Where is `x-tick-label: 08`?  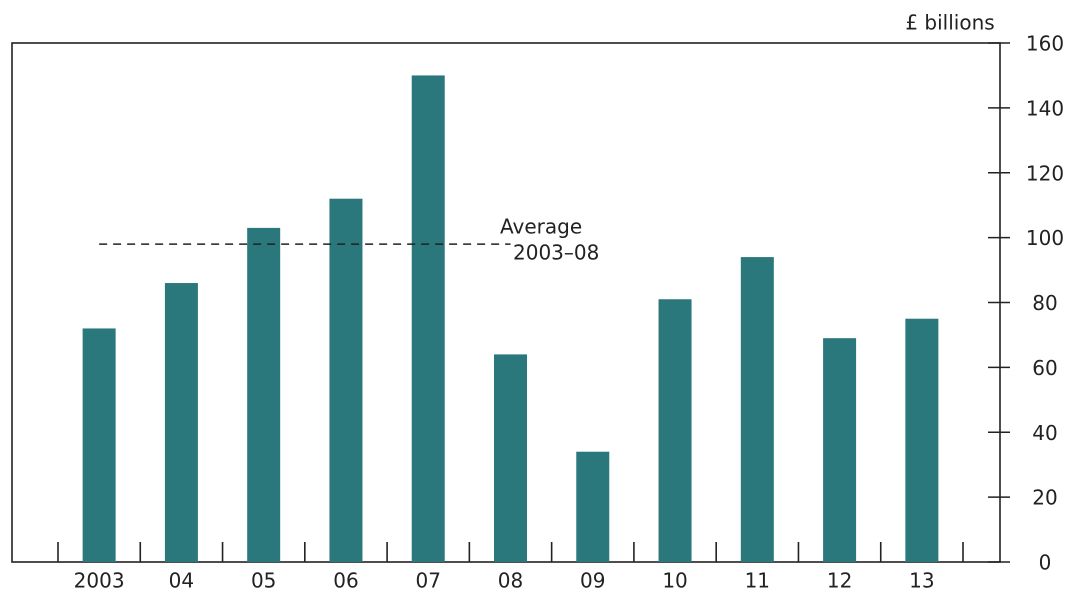
x-tick-label: 08 is located at coordinates (510, 580).